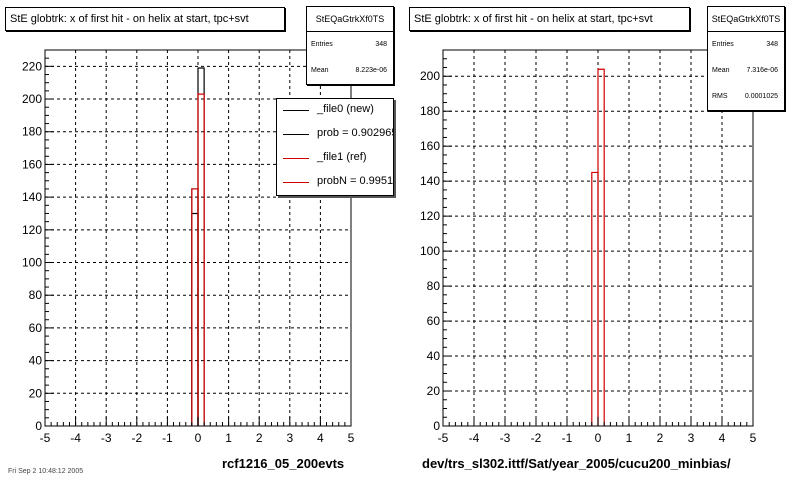  I want to click on right-xtick-label-8: 3, so click(691, 438).